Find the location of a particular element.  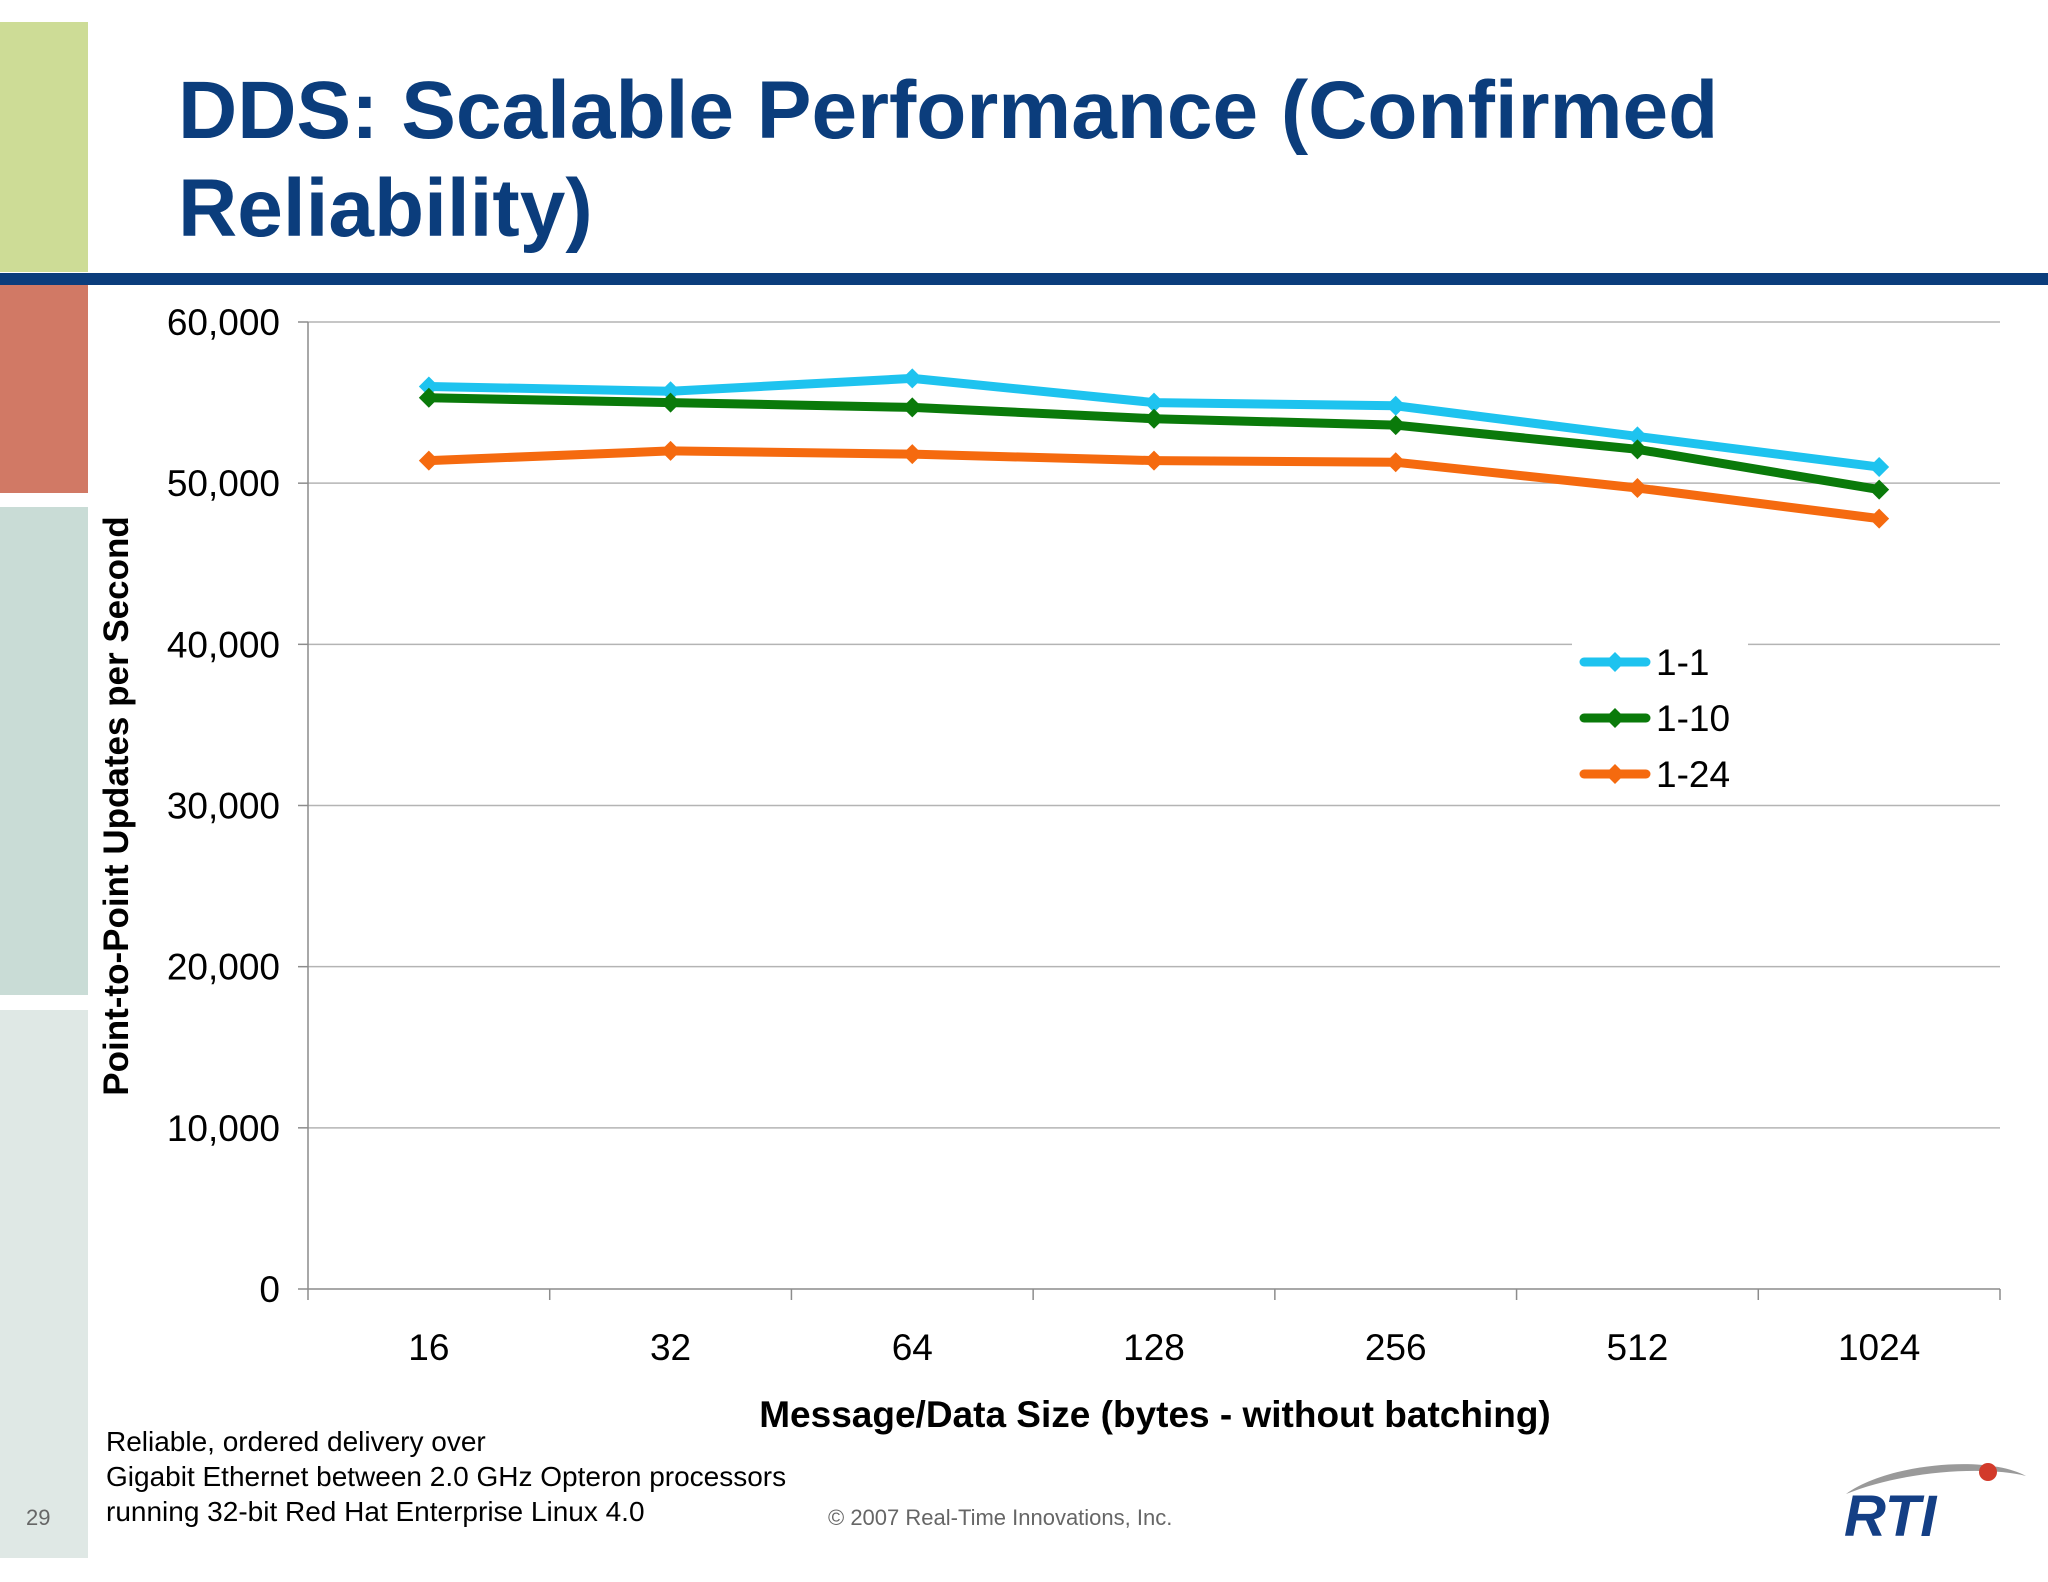

y-tick-label: 50,000 is located at coordinates (223, 483).